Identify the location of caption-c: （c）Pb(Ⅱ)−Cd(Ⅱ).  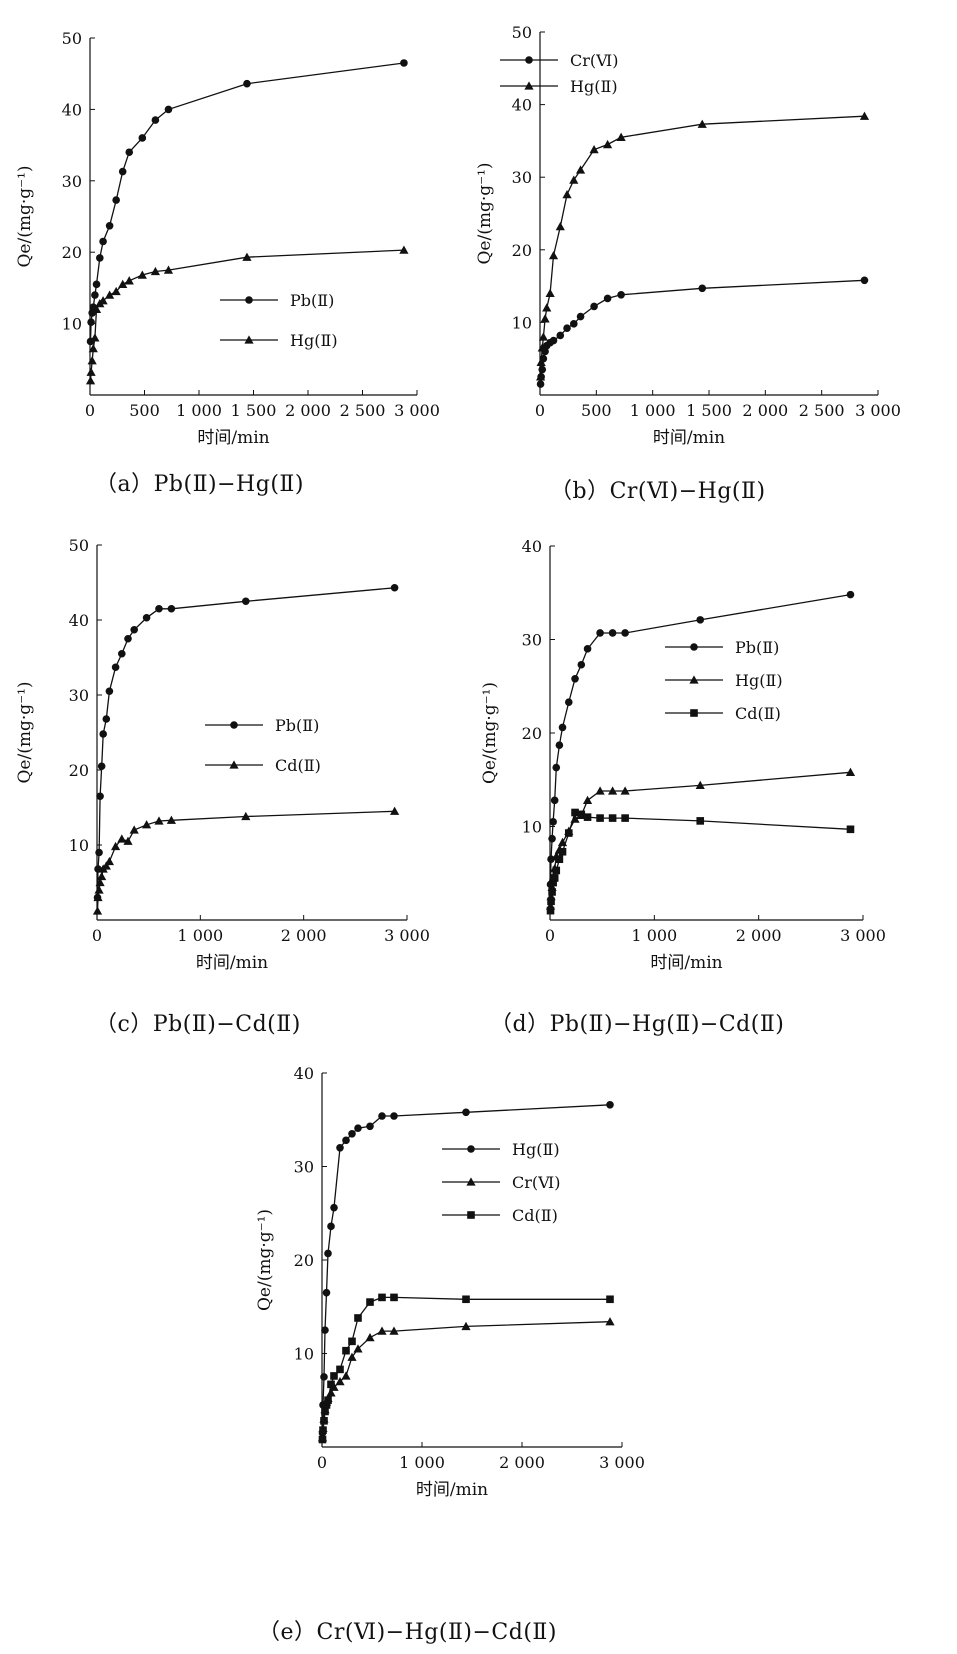
(198, 1024).